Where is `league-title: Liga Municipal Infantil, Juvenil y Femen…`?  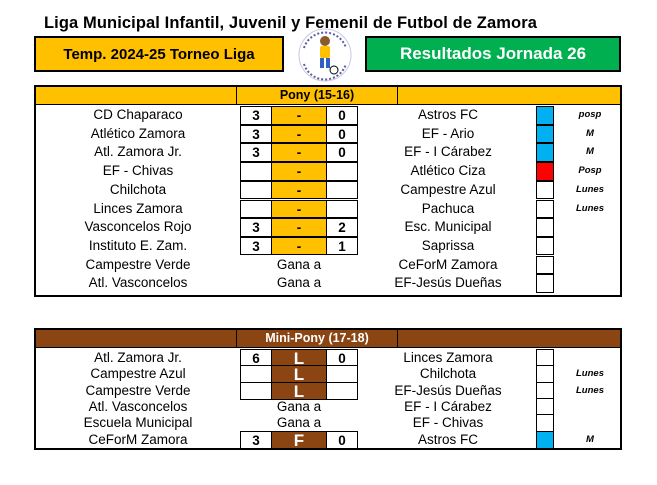 league-title: Liga Municipal Infantil, Juvenil y Femen… is located at coordinates (291, 23).